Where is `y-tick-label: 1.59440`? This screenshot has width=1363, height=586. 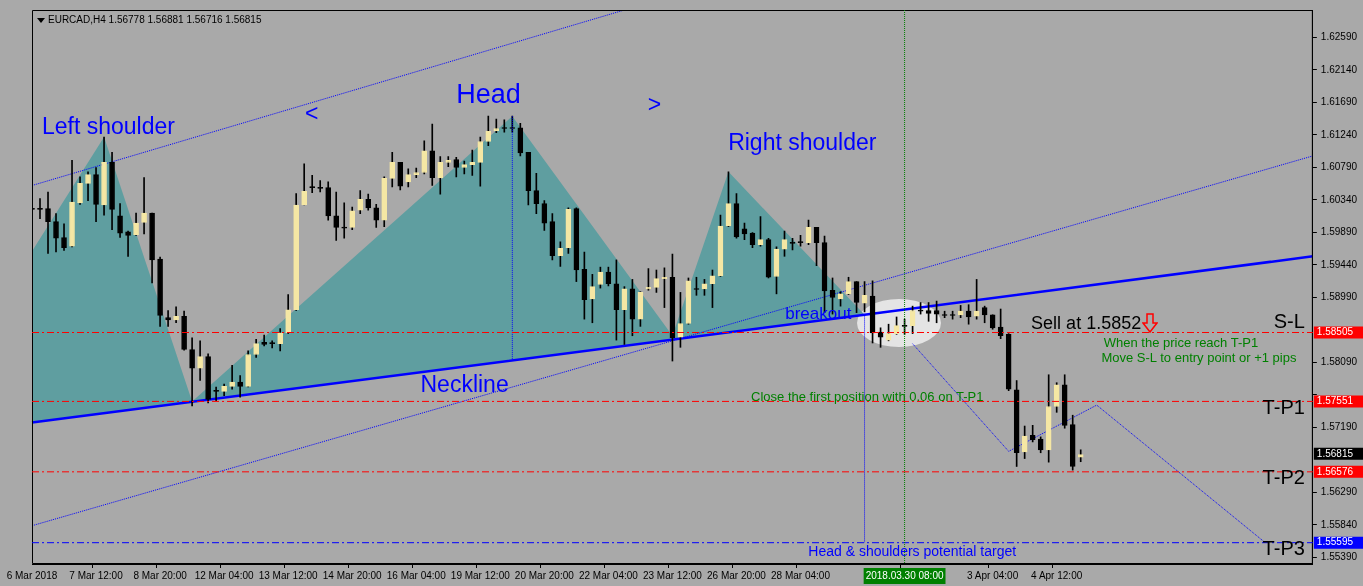 y-tick-label: 1.59440 is located at coordinates (1339, 264).